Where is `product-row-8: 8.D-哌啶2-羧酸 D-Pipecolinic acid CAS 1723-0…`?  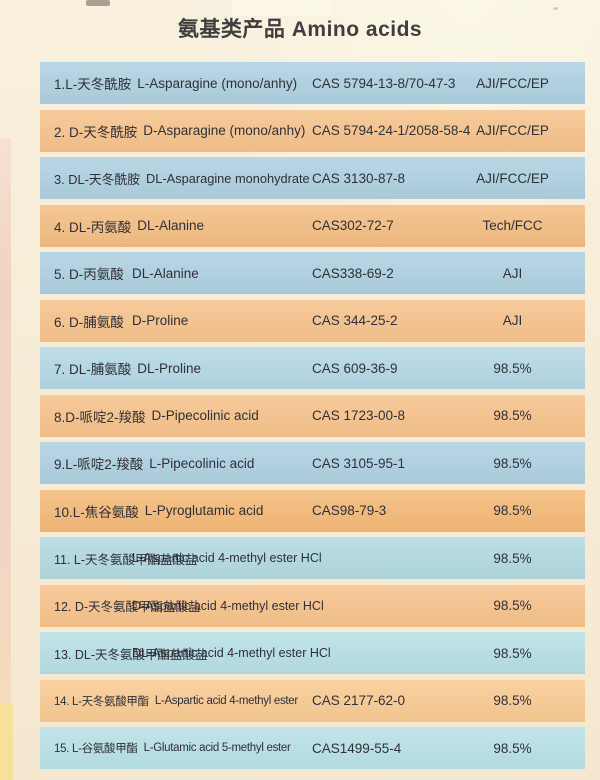
product-row-8: 8.D-哌啶2-羧酸 D-Pipecolinic acid CAS 1723-0… is located at coordinates (312, 415).